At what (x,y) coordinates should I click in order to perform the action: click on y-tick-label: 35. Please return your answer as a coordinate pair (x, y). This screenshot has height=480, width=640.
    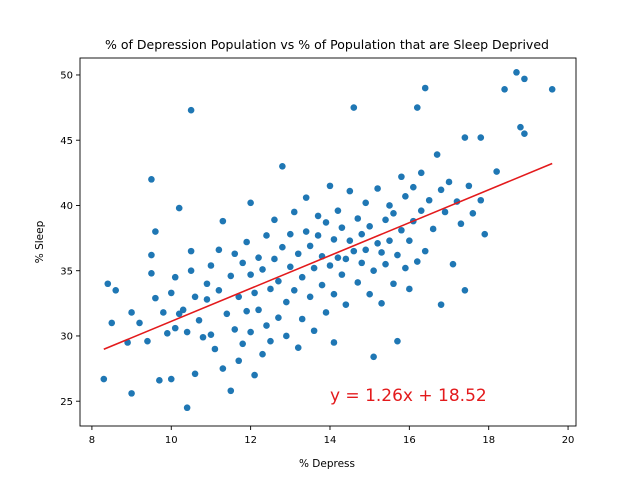
    Looking at the image, I should click on (66, 271).